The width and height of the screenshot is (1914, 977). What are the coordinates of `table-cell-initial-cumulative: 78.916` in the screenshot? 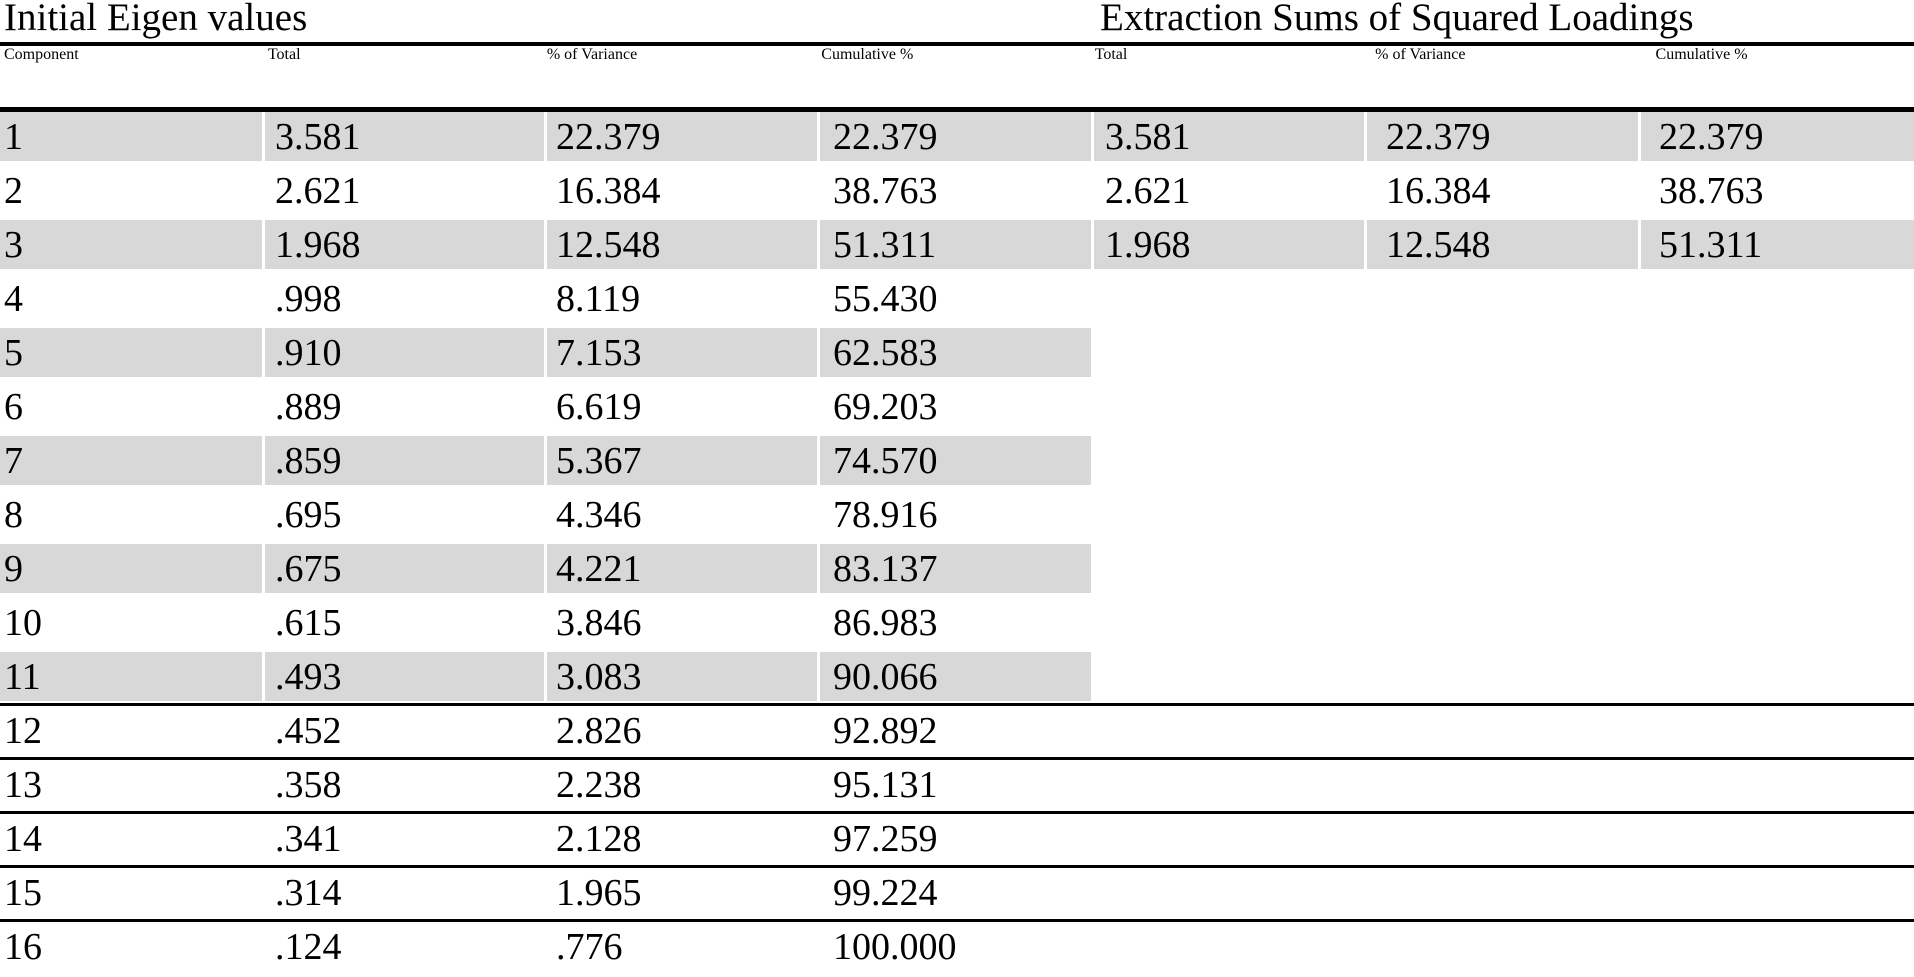 It's located at (957, 514).